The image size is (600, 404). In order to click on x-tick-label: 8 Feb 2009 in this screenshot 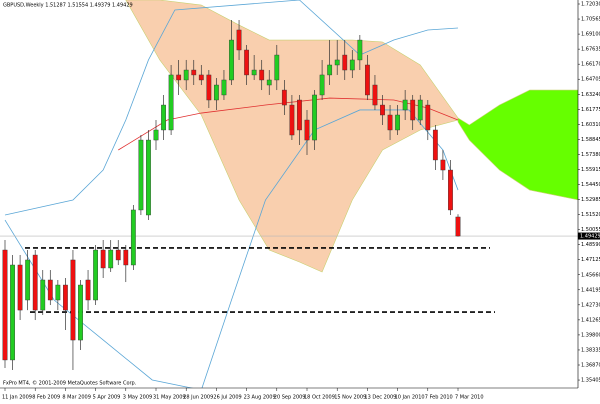, I will do `click(46, 398)`.